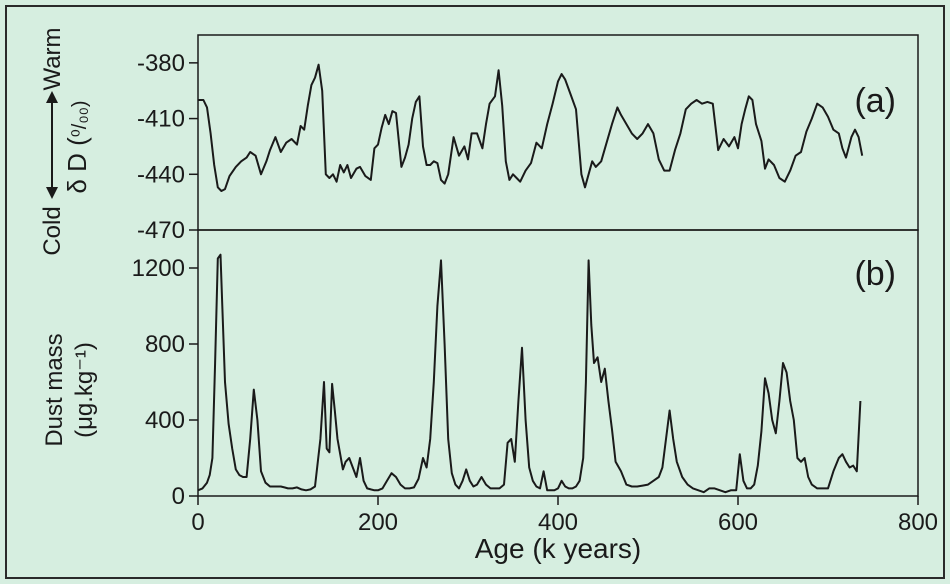 This screenshot has height=584, width=950. Describe the element at coordinates (875, 101) in the screenshot. I see `panel-a-label: (a)` at that location.